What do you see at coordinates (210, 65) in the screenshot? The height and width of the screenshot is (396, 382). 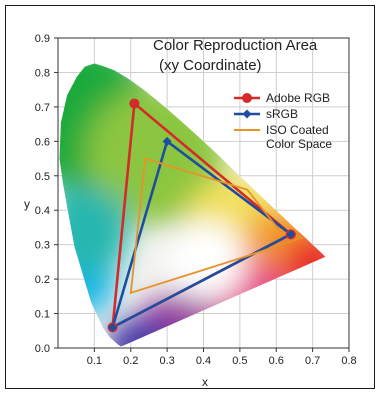 I see `chart-title-line-2: (xy Coordinate)` at bounding box center [210, 65].